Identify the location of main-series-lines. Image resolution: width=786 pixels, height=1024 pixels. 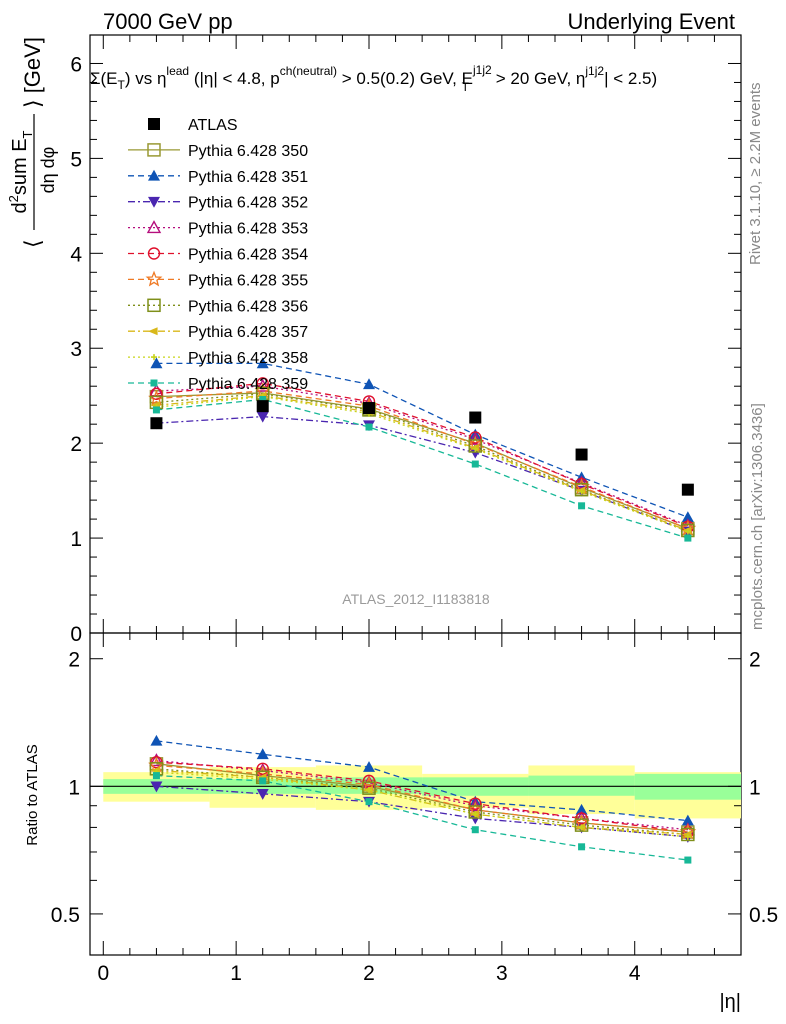
(422, 450).